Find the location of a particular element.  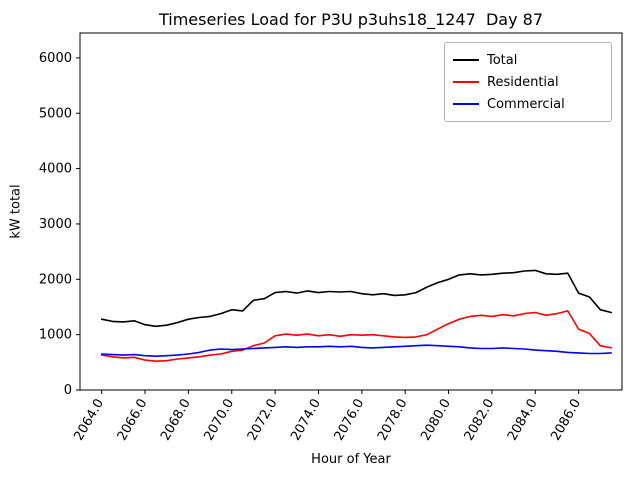

y-tick-label: 2000 is located at coordinates (55, 279).